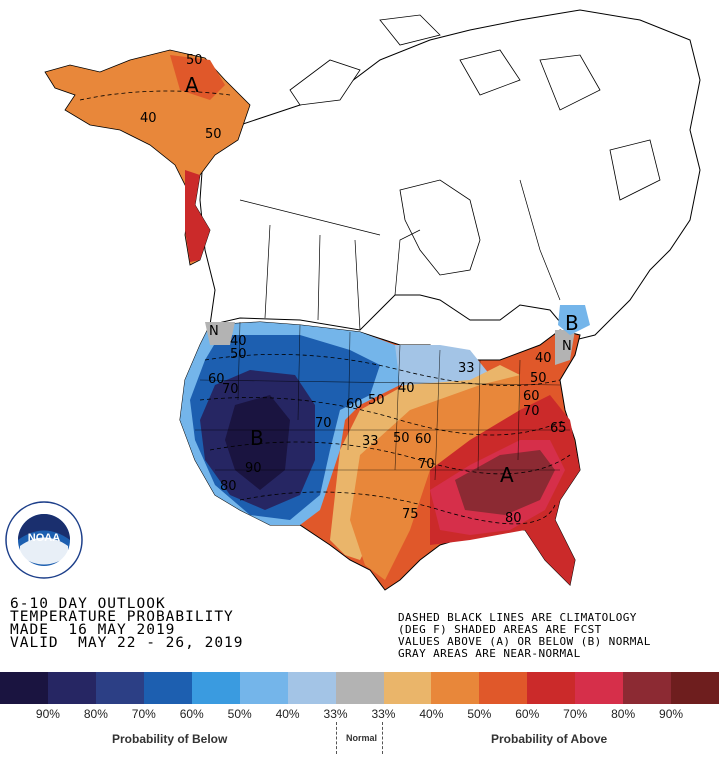 This screenshot has height=760, width=719. I want to click on alaska-50-label: 50, so click(194, 60).